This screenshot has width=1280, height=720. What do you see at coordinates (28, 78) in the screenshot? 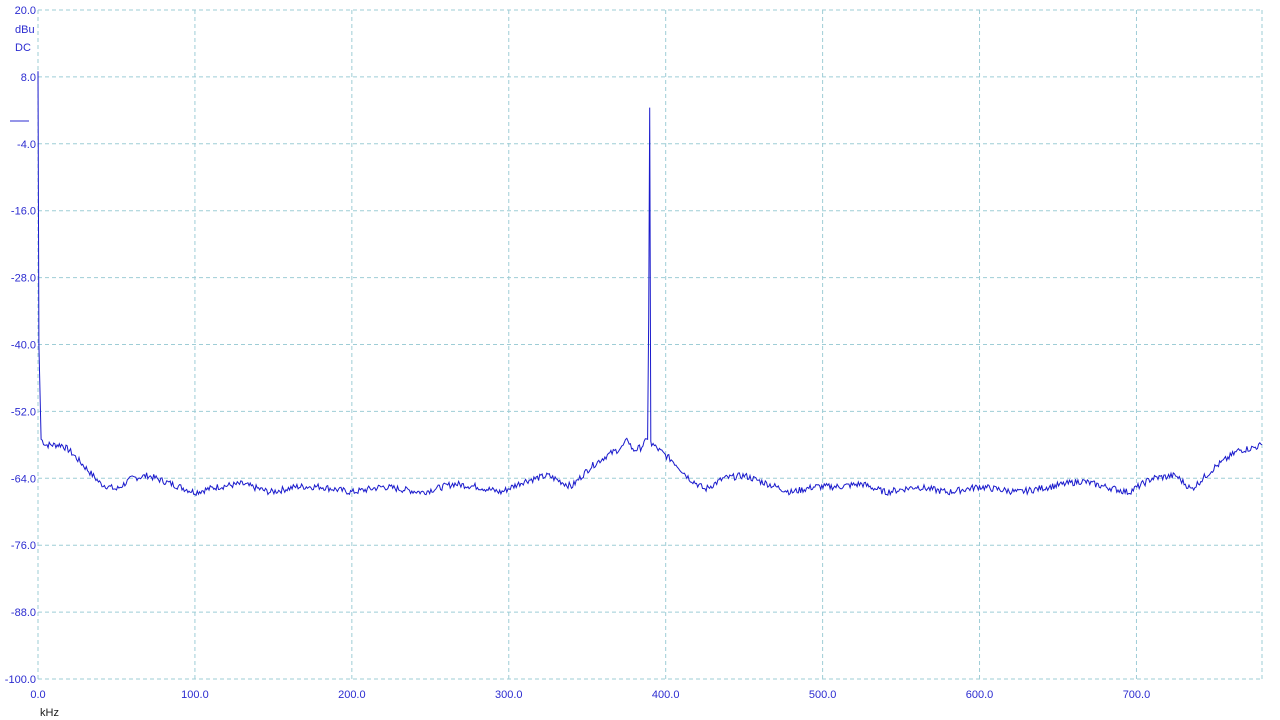
I see `y-tick-label: 8.0` at bounding box center [28, 78].